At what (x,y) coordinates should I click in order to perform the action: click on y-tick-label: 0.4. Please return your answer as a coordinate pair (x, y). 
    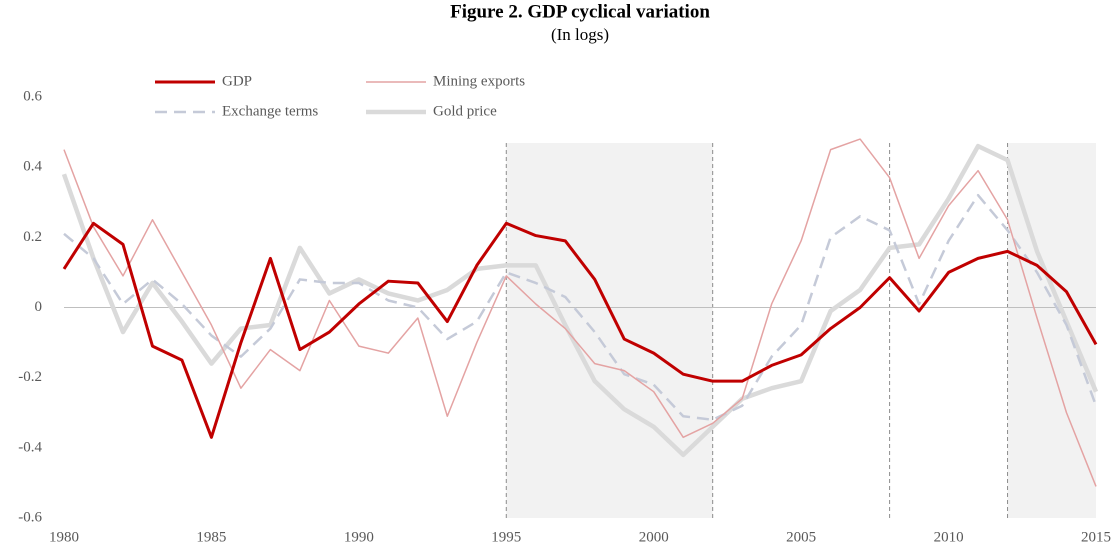
    Looking at the image, I should click on (32, 167).